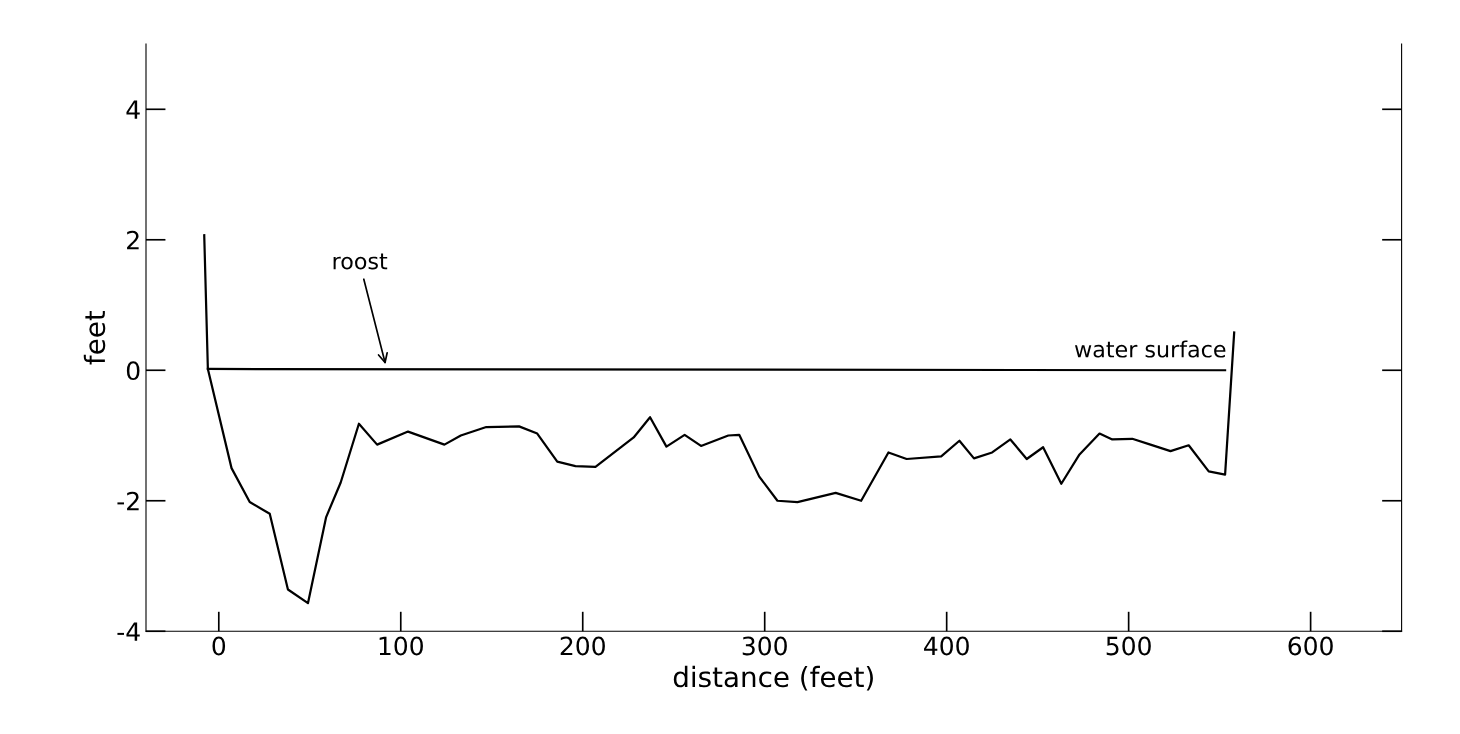 The height and width of the screenshot is (734, 1460). Describe the element at coordinates (133, 371) in the screenshot. I see `y-tick-label: 0` at that location.